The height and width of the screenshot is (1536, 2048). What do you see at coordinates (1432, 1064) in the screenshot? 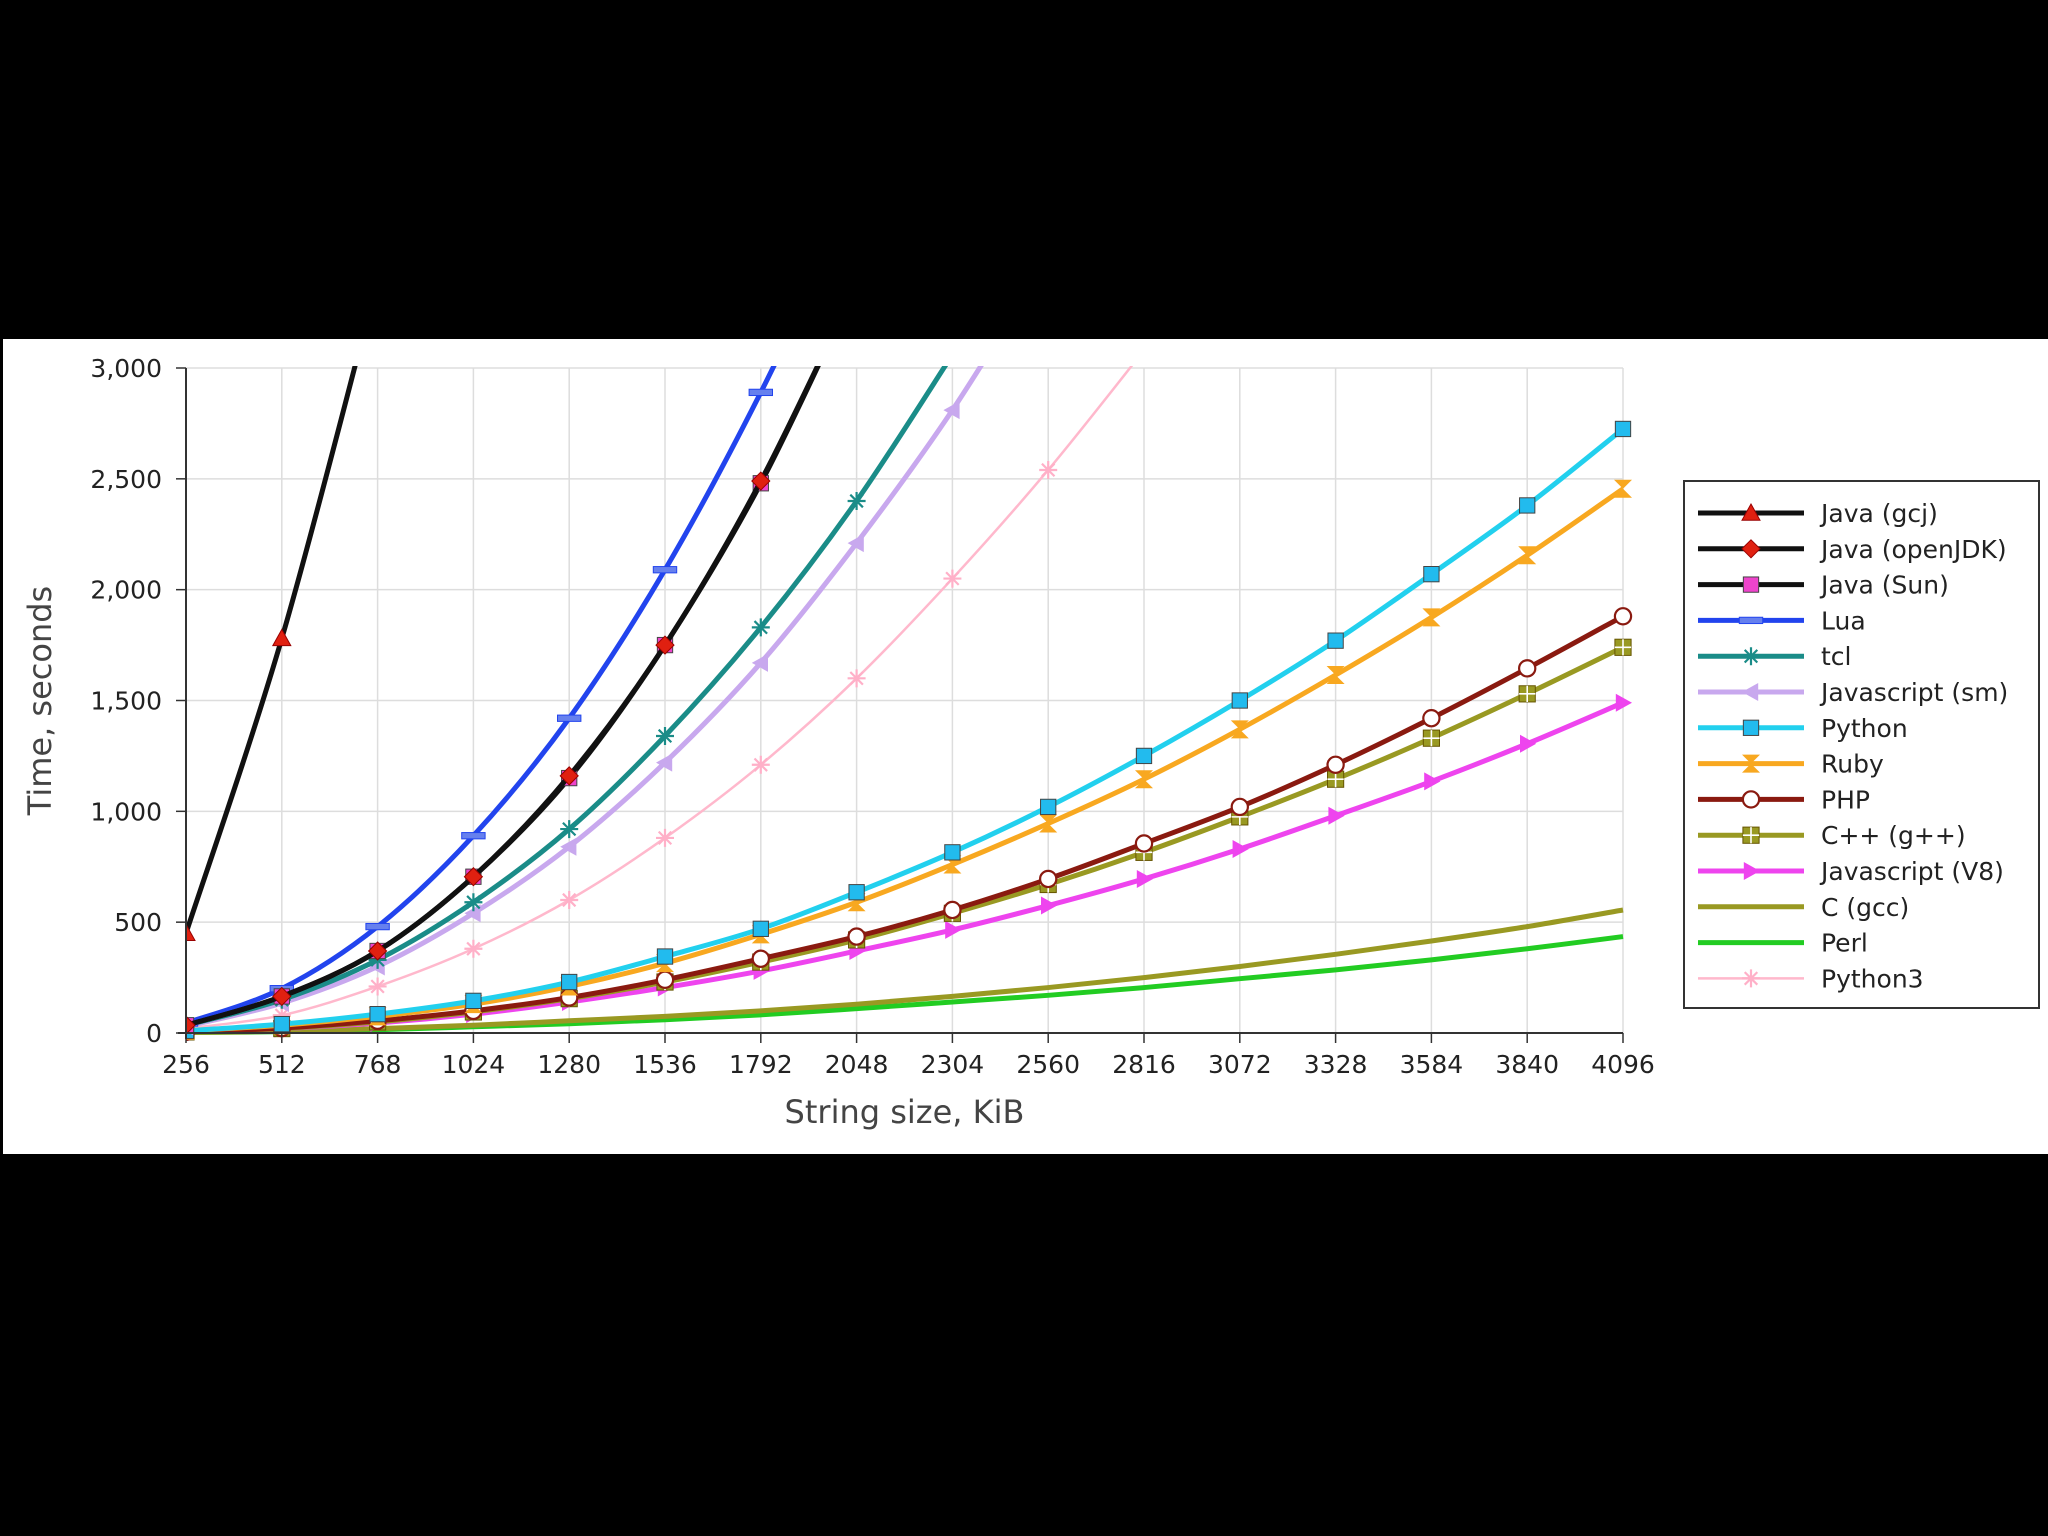
I see `x-tick-label: 3584` at bounding box center [1432, 1064].